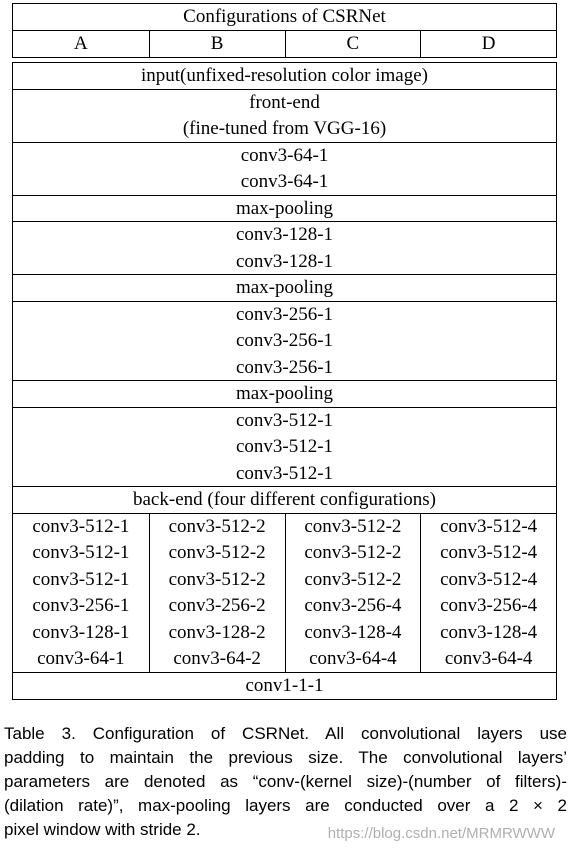  Describe the element at coordinates (81, 658) in the screenshot. I see `layer-text: conv3-64-1` at that location.